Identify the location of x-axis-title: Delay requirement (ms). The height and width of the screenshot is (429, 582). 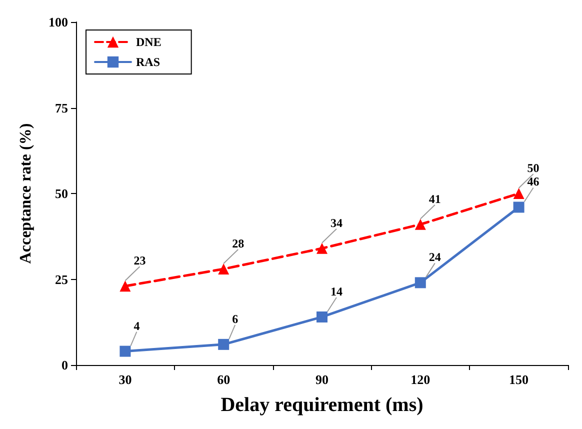
(322, 405).